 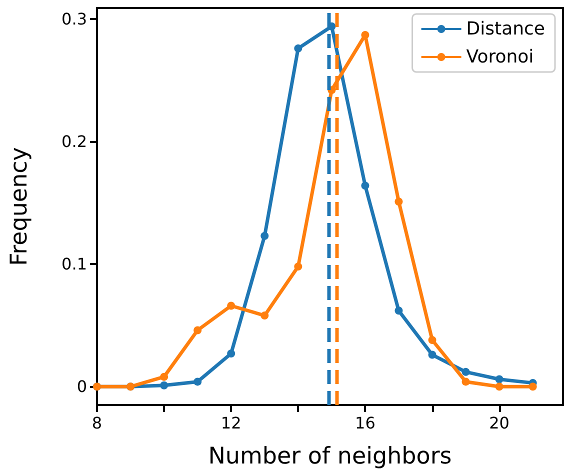 I want to click on legend-label: Voronoi, so click(x=500, y=57).